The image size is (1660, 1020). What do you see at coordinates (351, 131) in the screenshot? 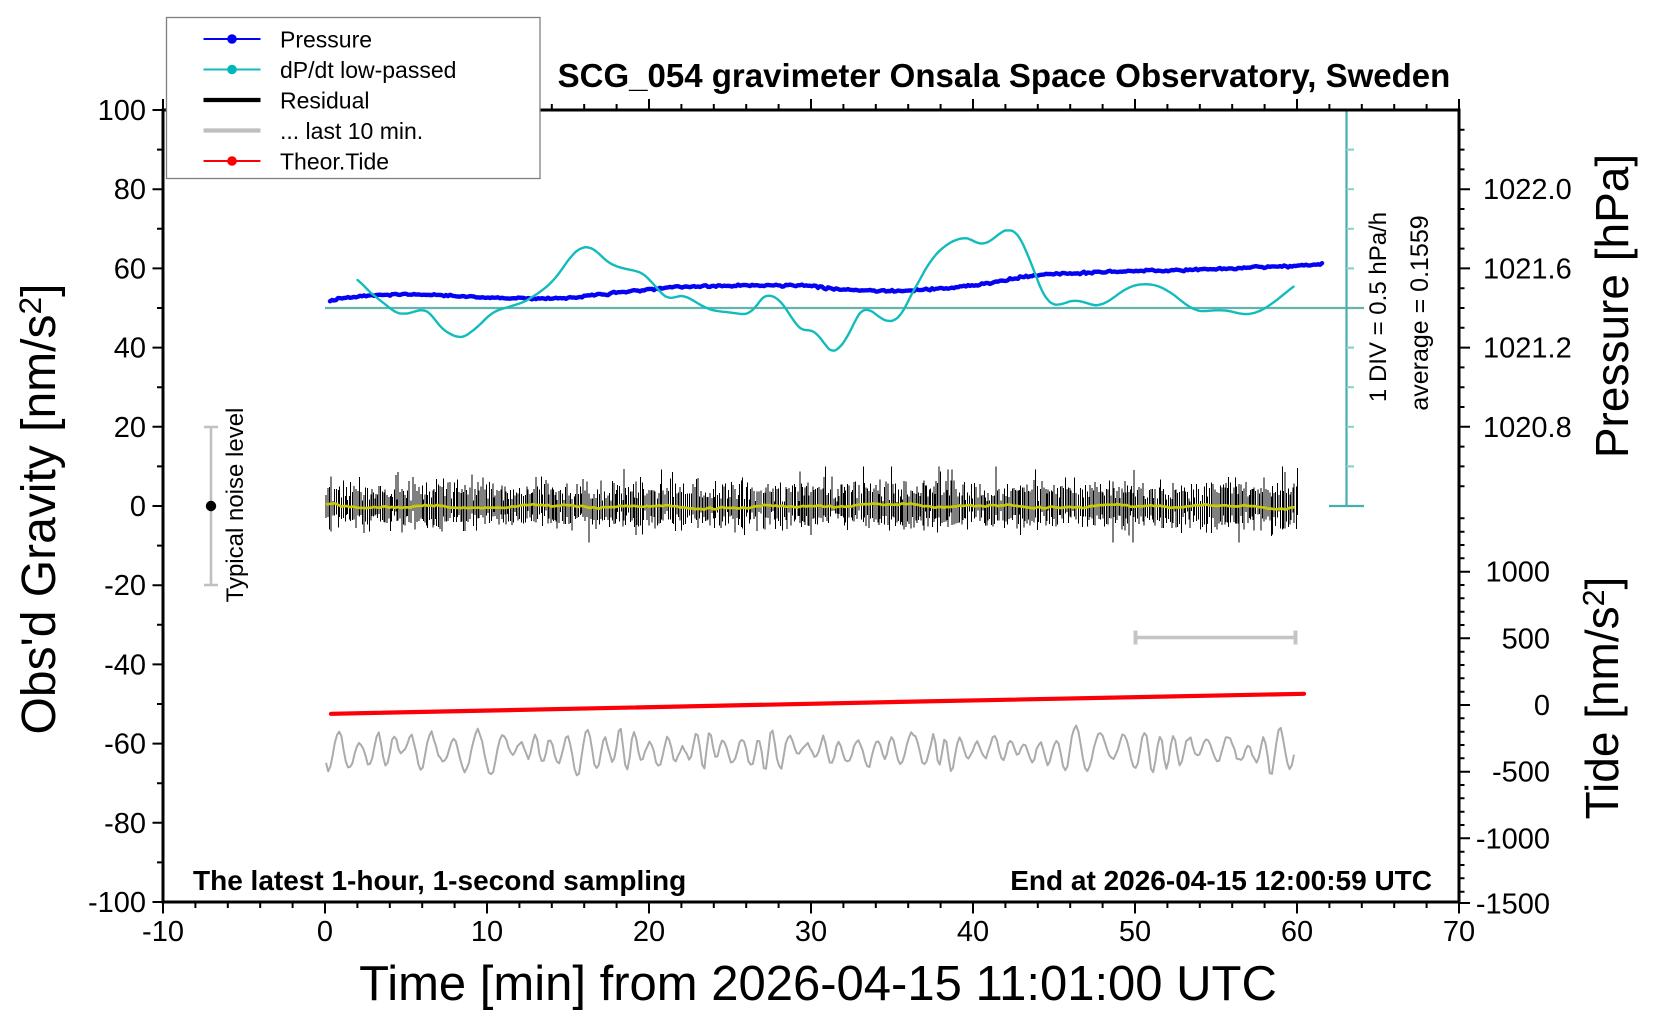
I see `svg-text: ... last 10 min.` at bounding box center [351, 131].